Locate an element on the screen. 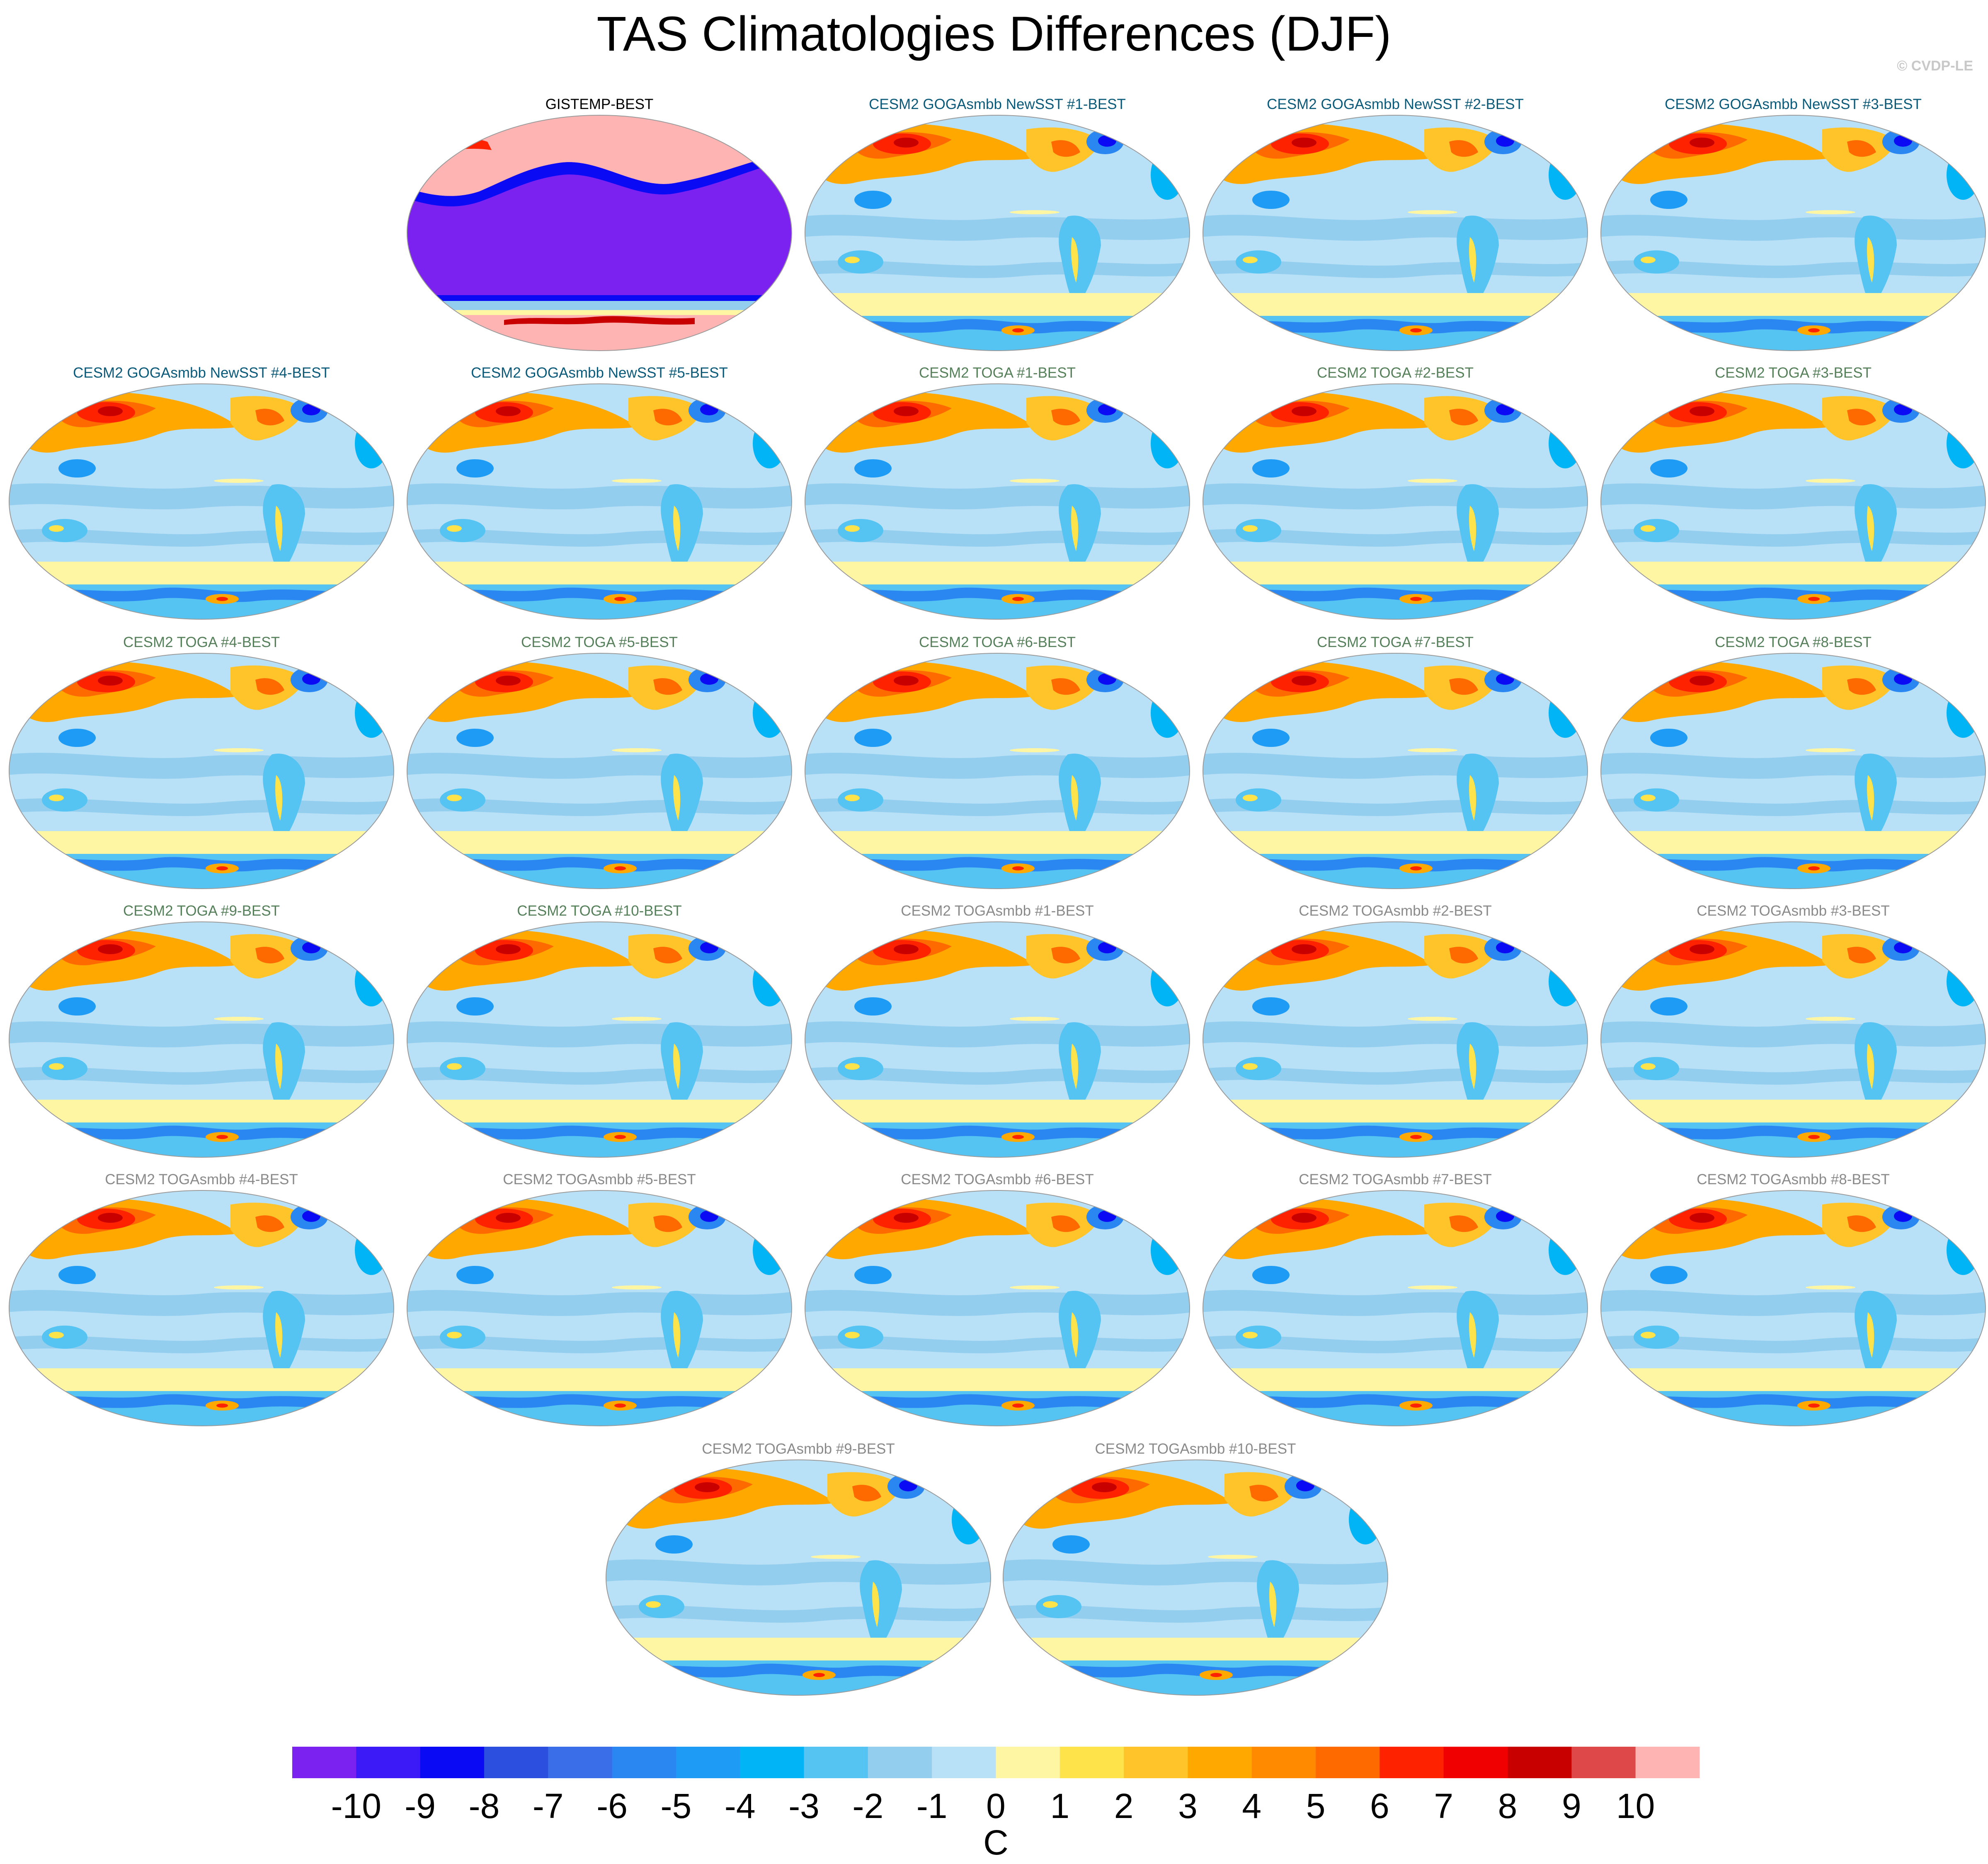 This screenshot has height=1864, width=1988. map-panel: CESM2 TOGA #3-BEST is located at coordinates (1793, 493).